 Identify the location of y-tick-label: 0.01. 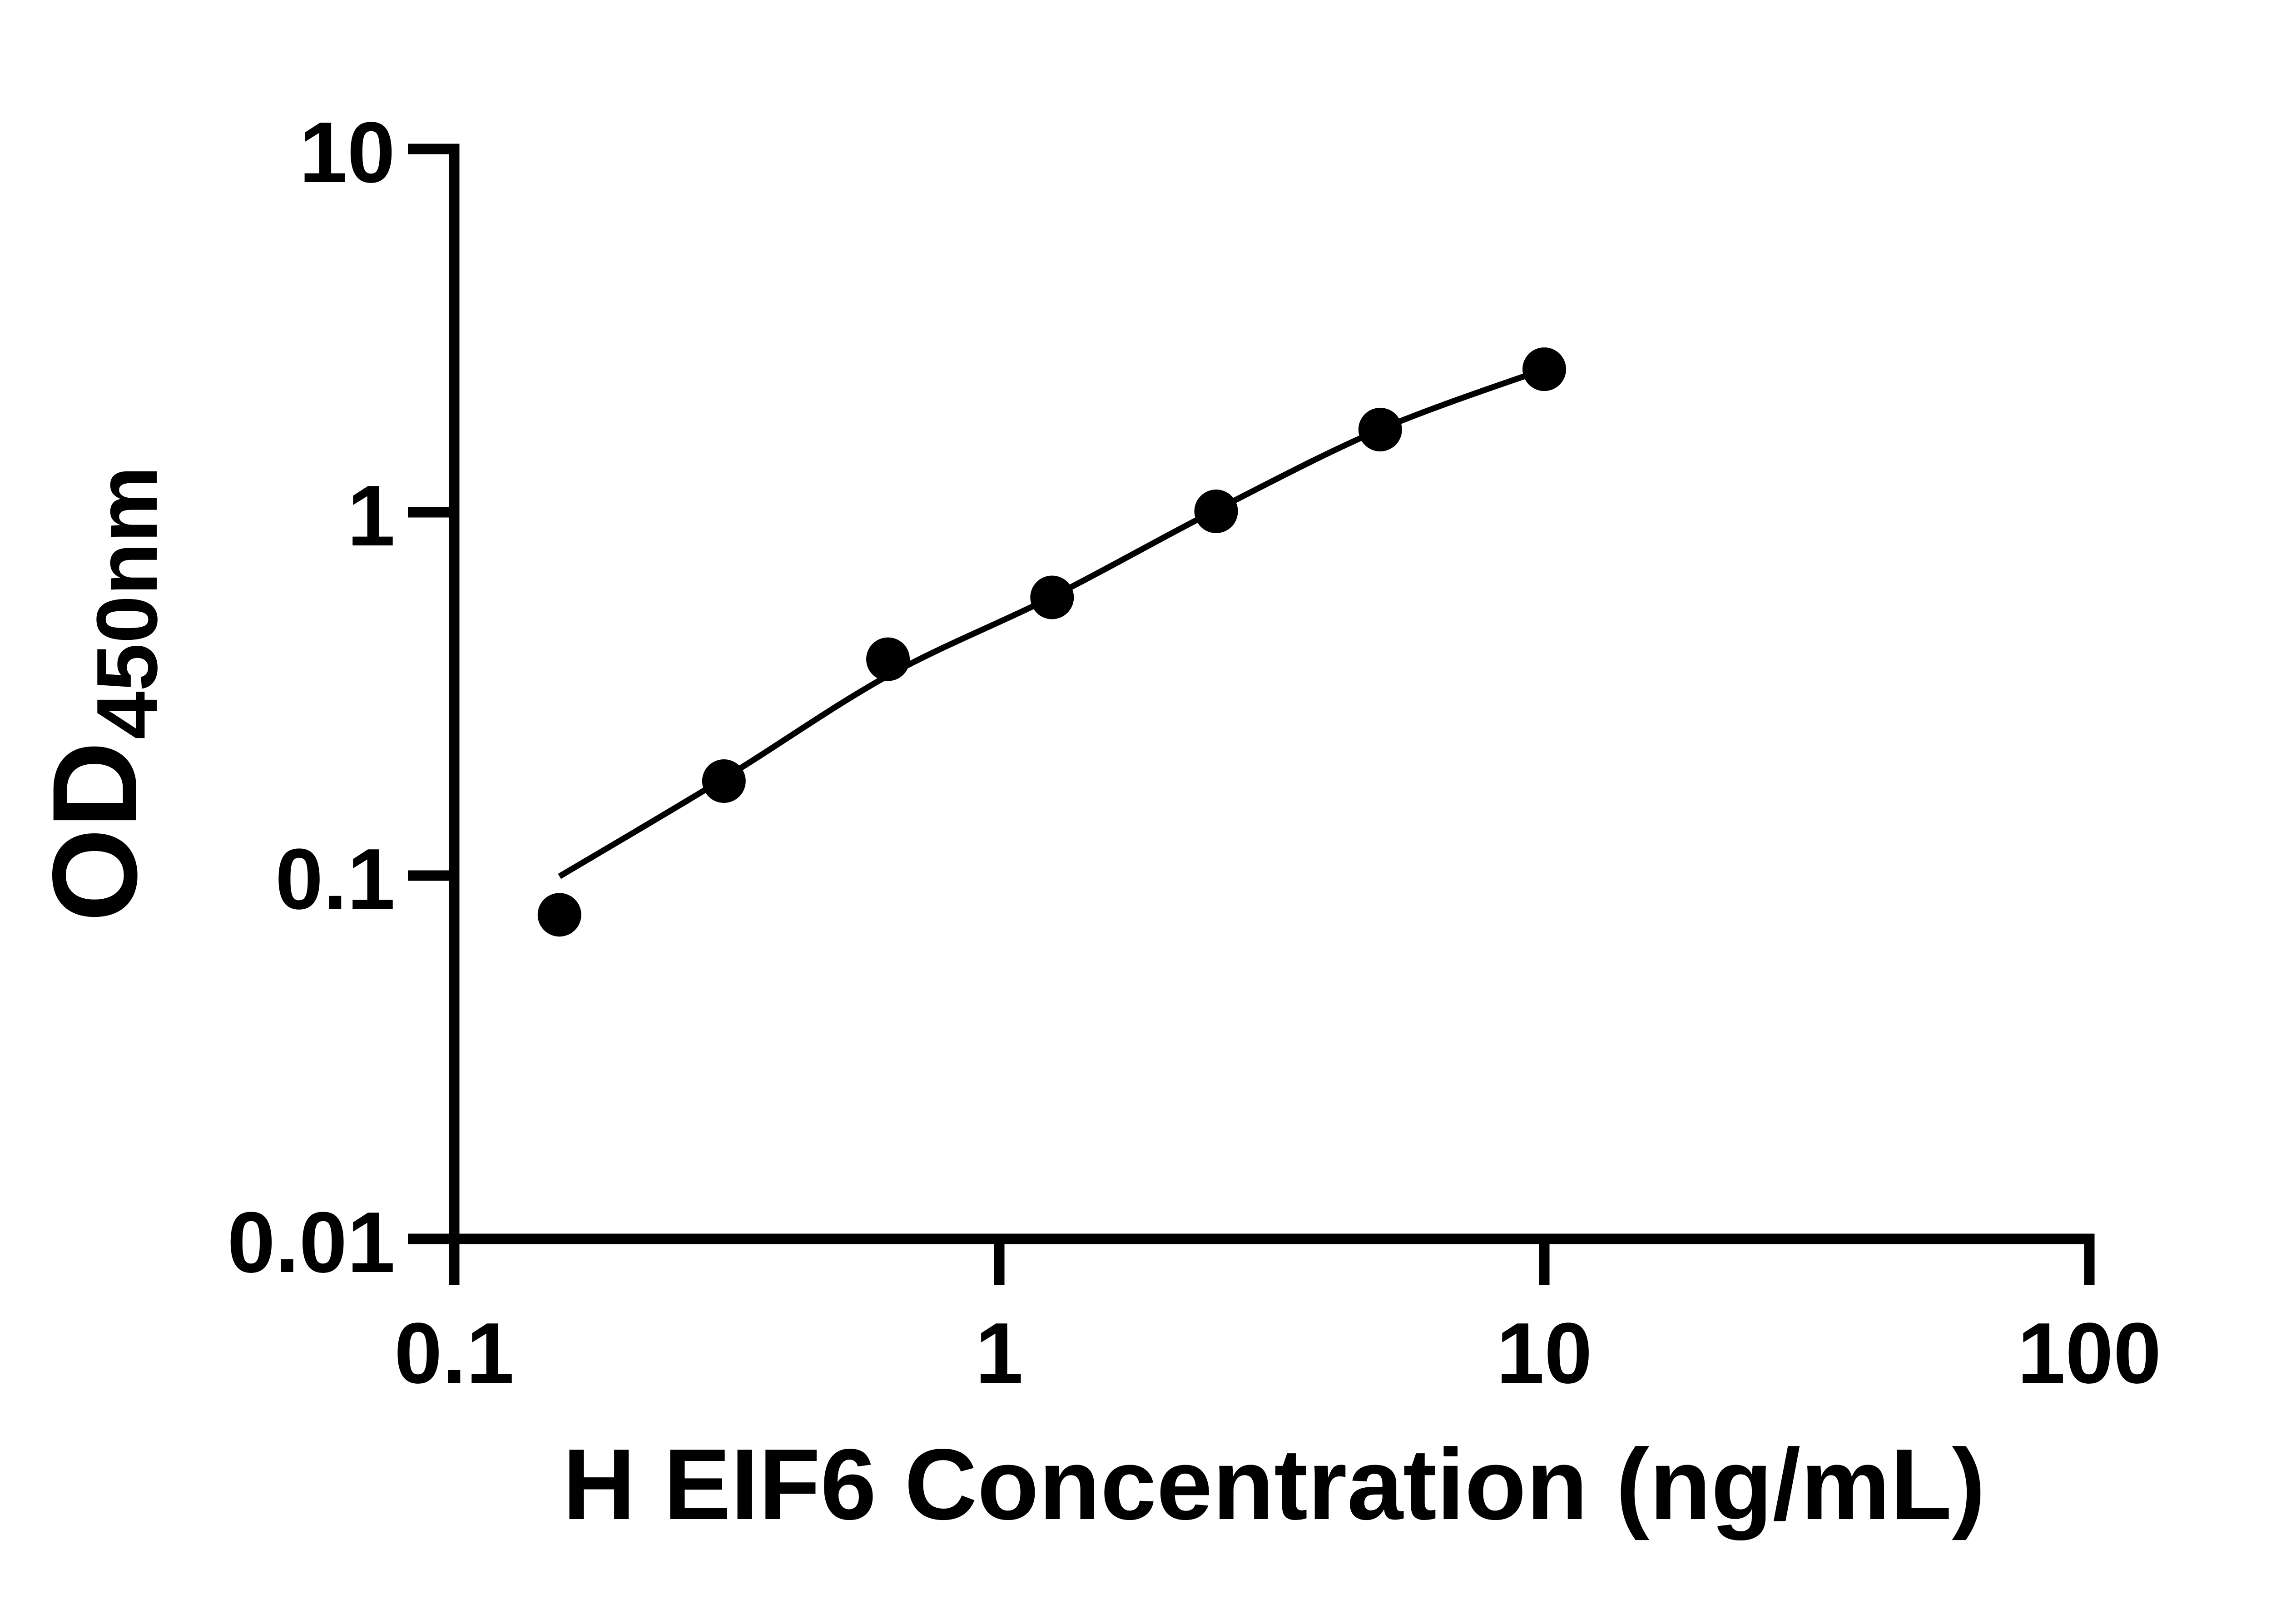
(311, 1242).